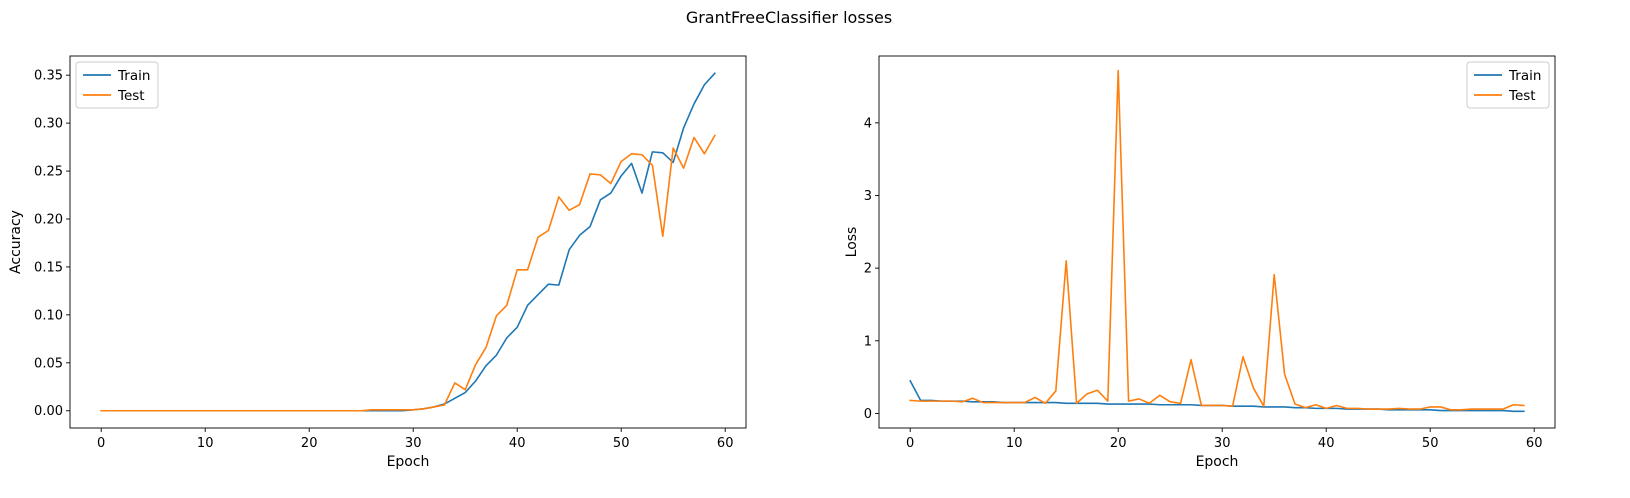  Describe the element at coordinates (48, 363) in the screenshot. I see `accuracy-ytick-label: 0.05` at that location.